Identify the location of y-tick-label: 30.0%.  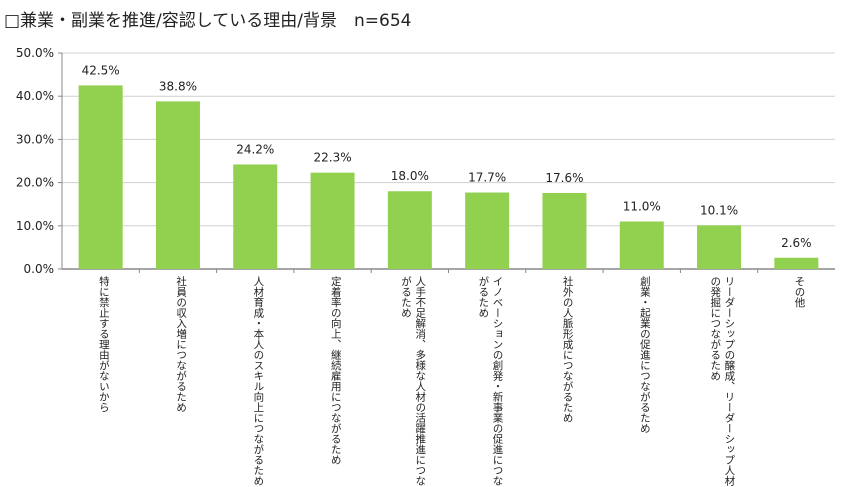
(35, 139).